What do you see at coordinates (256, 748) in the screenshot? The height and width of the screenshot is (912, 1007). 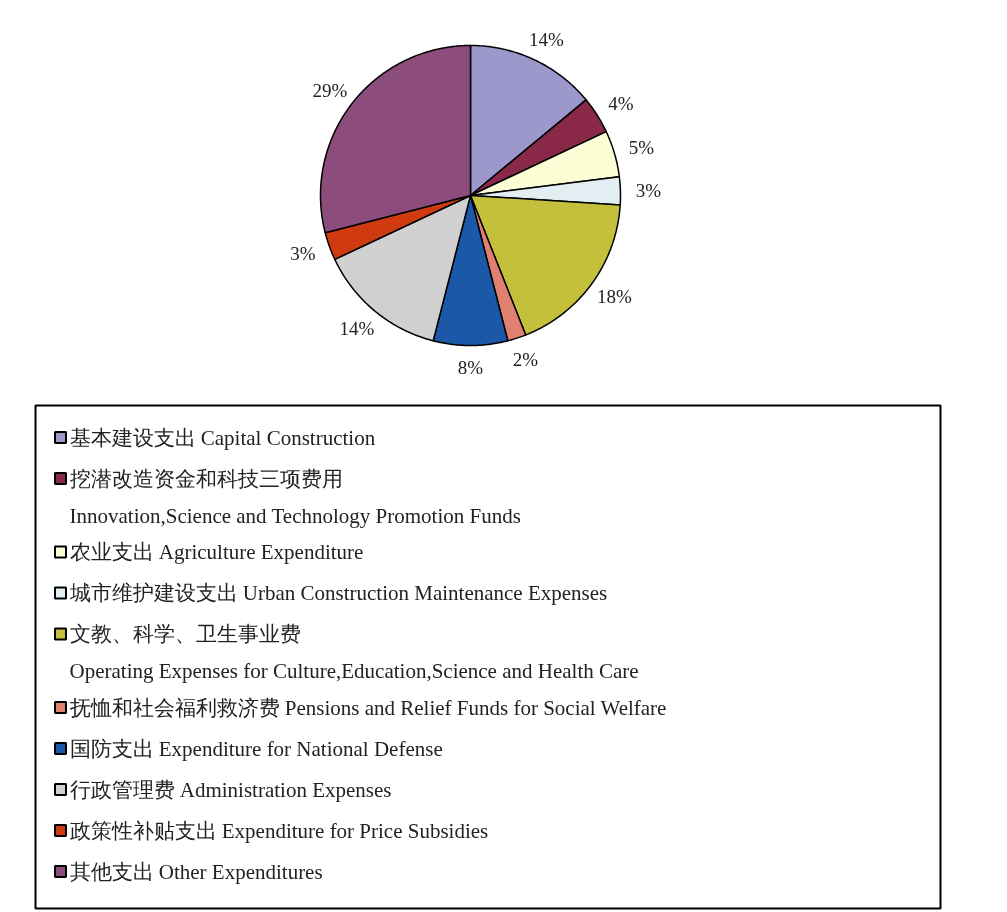 I see `legend-label: 国防支出 Expenditure for National Defense` at bounding box center [256, 748].